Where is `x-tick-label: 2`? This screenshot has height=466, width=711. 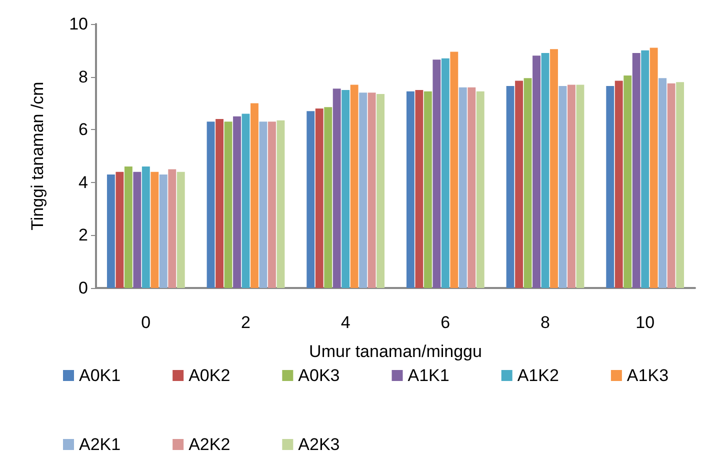 x-tick-label: 2 is located at coordinates (245, 322).